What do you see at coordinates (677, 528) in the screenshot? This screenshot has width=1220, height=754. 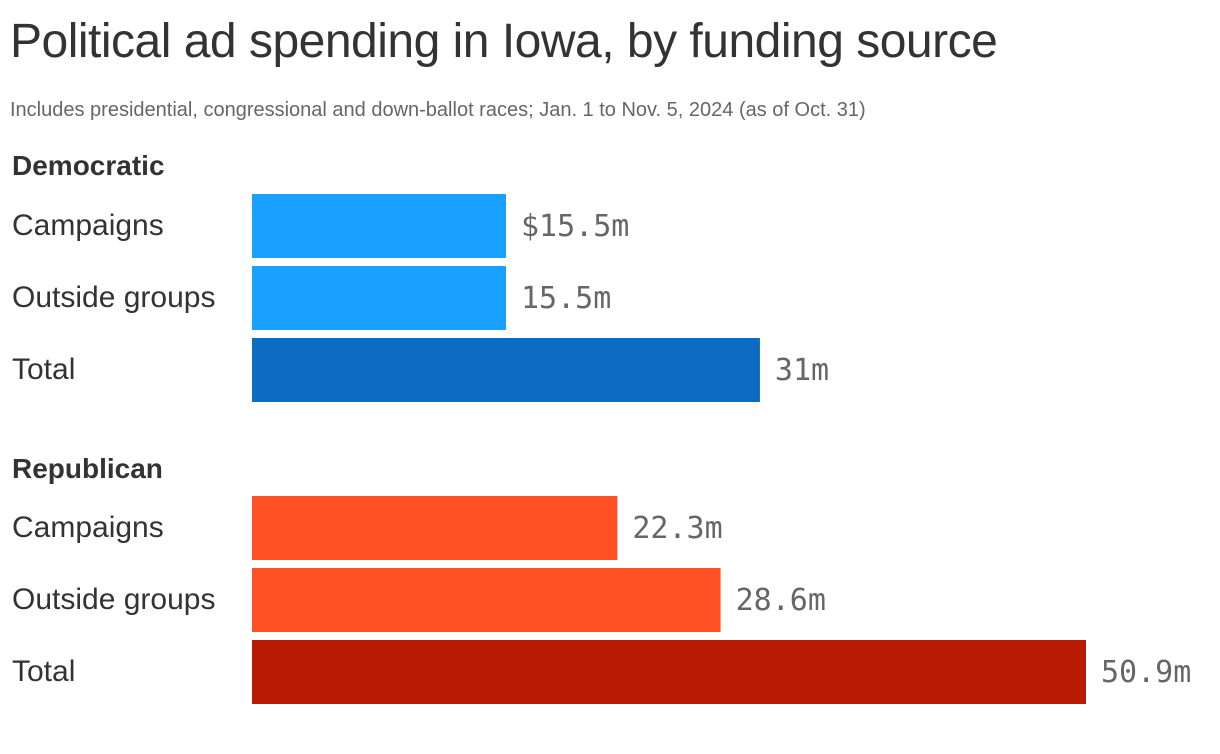 I see `value-label-republican-campaigns: 22.3m` at bounding box center [677, 528].